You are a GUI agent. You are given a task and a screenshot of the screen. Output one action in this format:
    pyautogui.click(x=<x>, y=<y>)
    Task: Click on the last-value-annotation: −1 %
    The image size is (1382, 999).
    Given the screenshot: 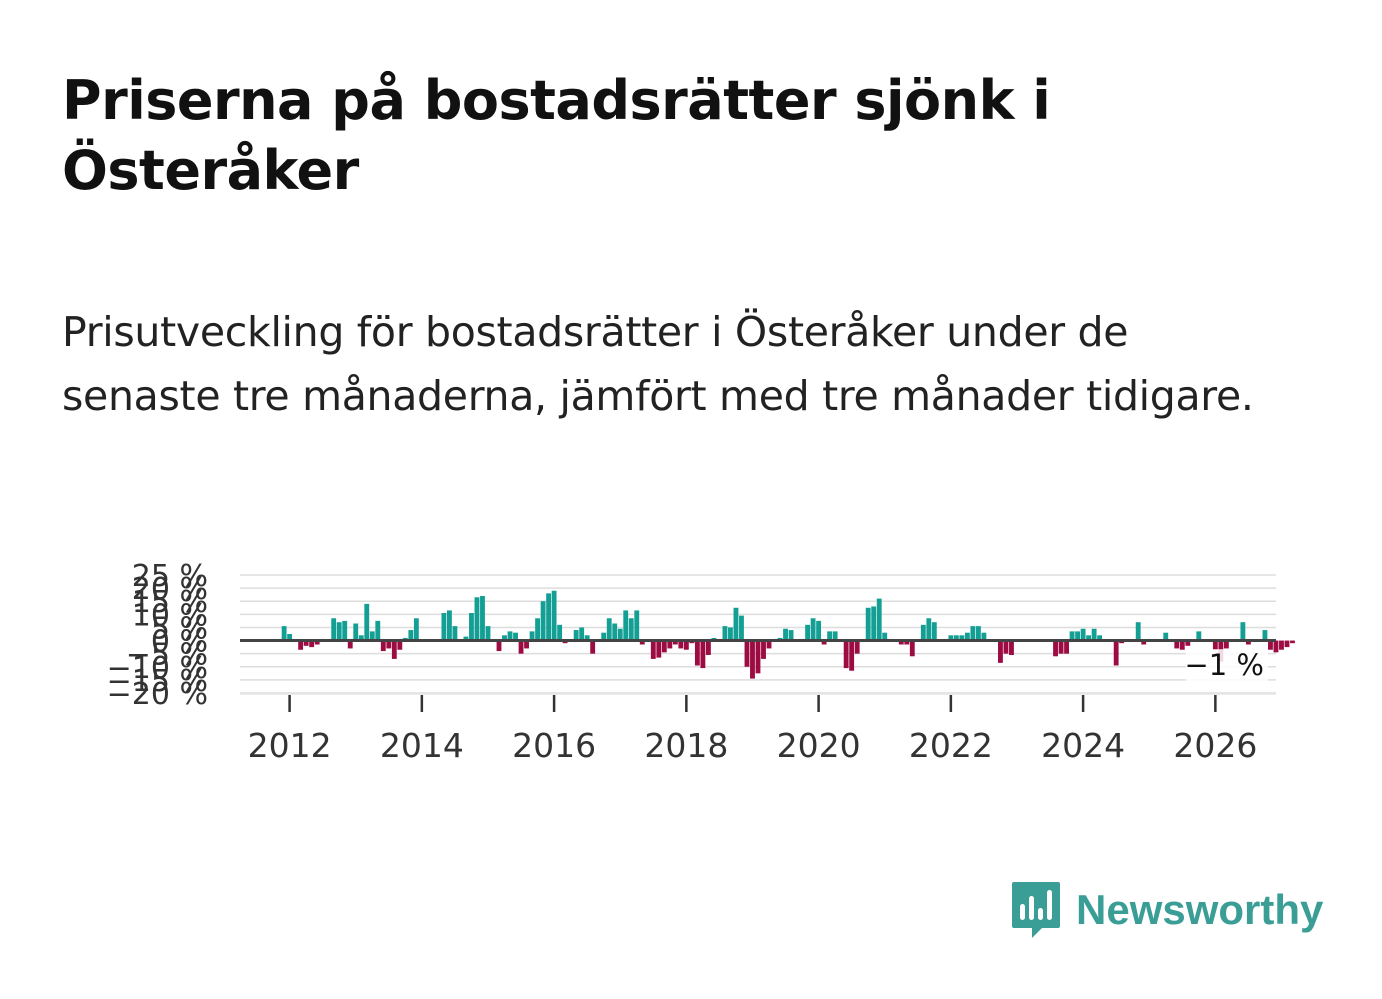 What is the action you would take?
    pyautogui.click(x=1226, y=667)
    